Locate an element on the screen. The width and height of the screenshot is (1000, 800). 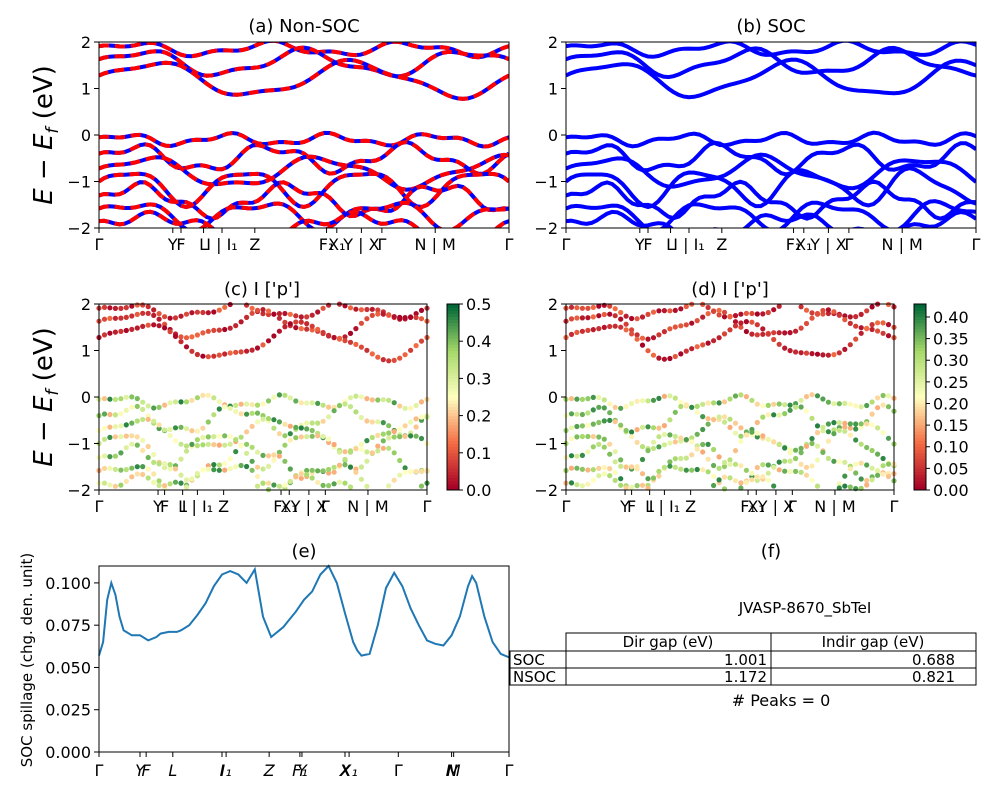
colorbar-tick-label-c: 0.0 is located at coordinates (478, 490).